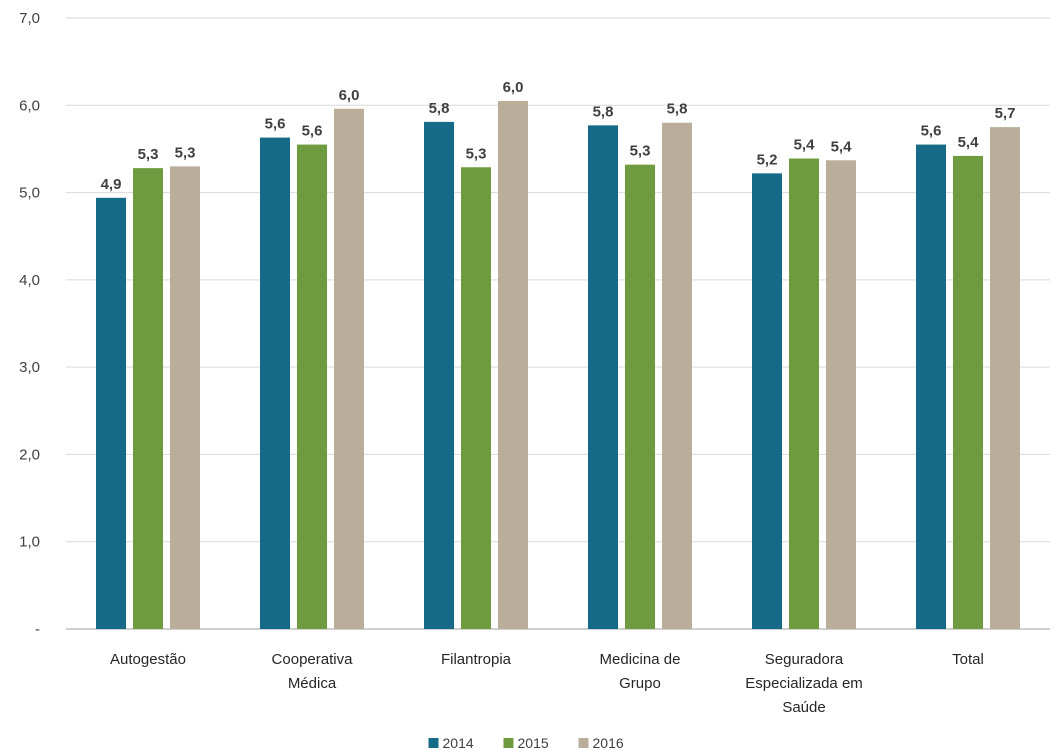  I want to click on y-tick-label: 5,0, so click(29, 193).